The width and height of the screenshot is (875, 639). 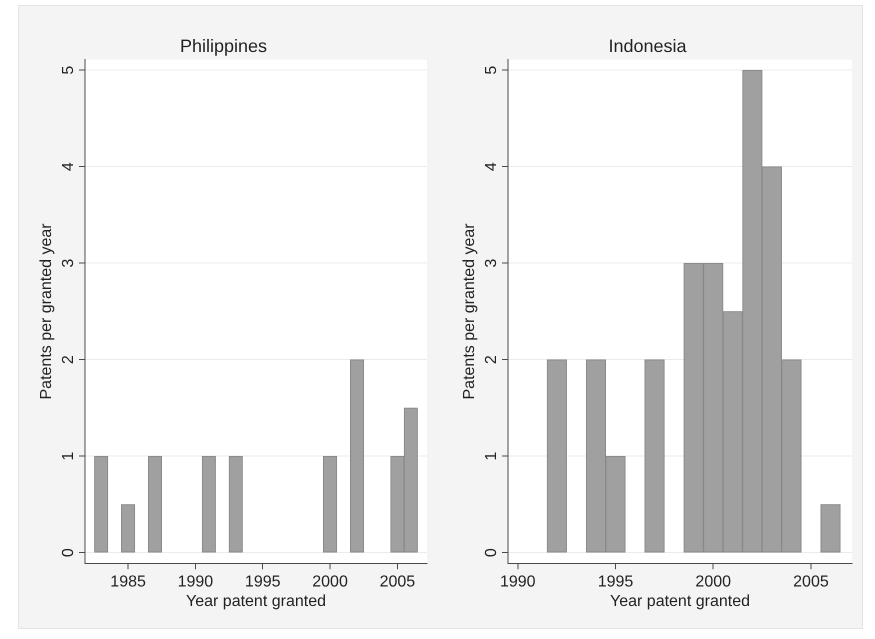 What do you see at coordinates (224, 46) in the screenshot?
I see `chart-title: Philippines` at bounding box center [224, 46].